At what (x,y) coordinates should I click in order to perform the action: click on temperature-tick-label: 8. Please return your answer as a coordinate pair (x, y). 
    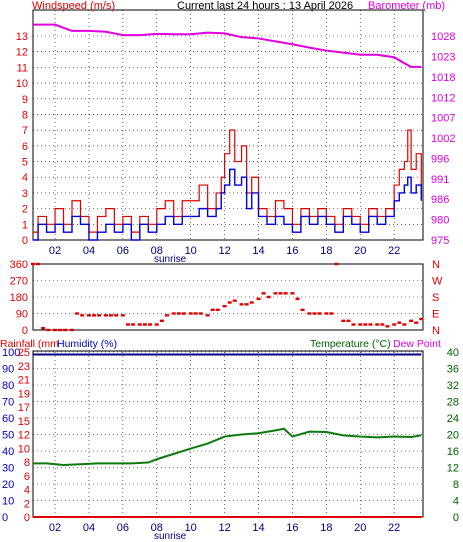
    Looking at the image, I should click on (456, 485).